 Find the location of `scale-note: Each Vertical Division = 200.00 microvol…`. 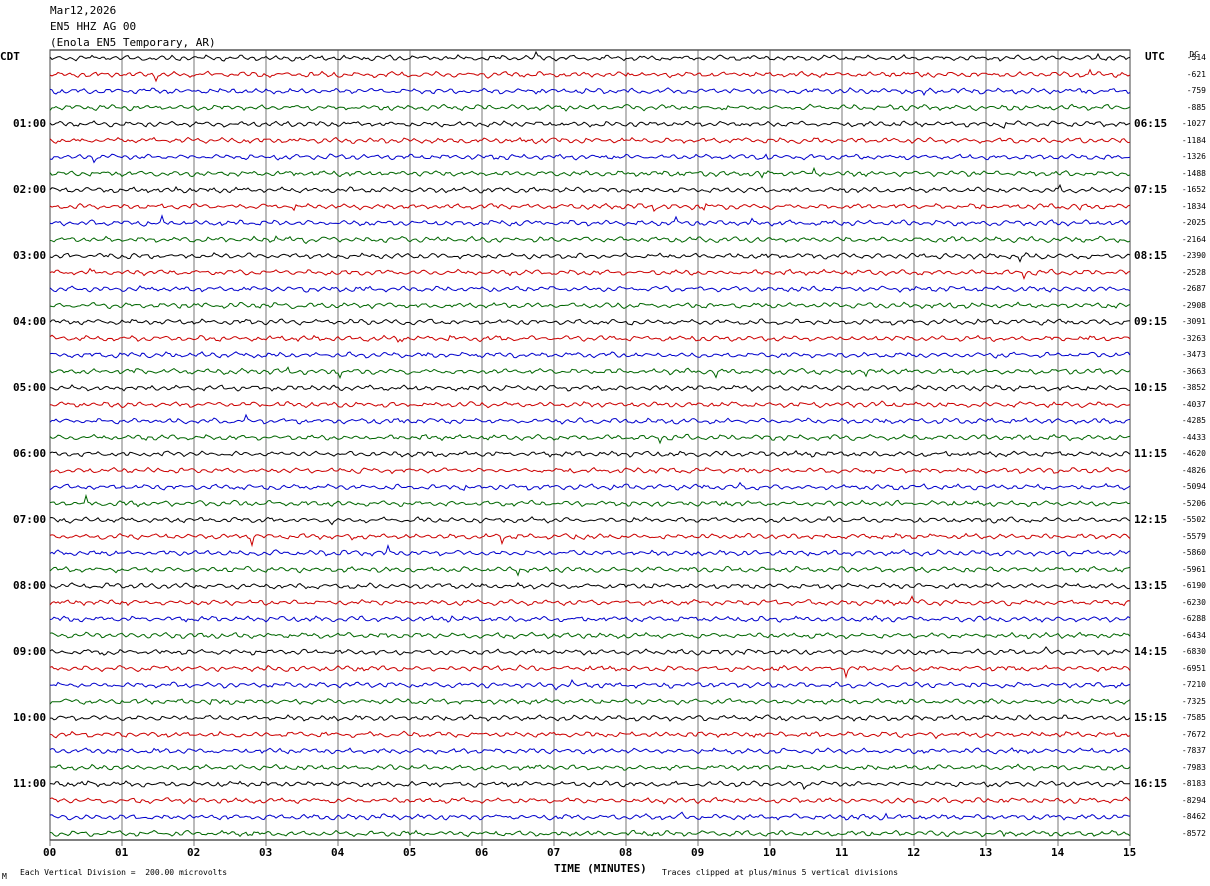

scale-note: Each Vertical Division = 200.00 microvol… is located at coordinates (124, 872).